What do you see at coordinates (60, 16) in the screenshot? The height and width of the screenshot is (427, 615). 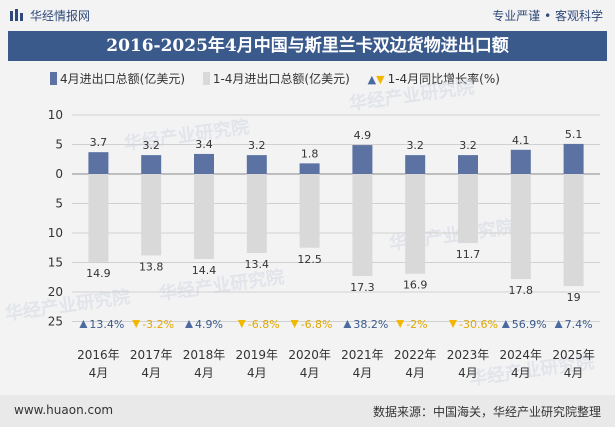 I see `logo-text: 华经情报网` at bounding box center [60, 16].